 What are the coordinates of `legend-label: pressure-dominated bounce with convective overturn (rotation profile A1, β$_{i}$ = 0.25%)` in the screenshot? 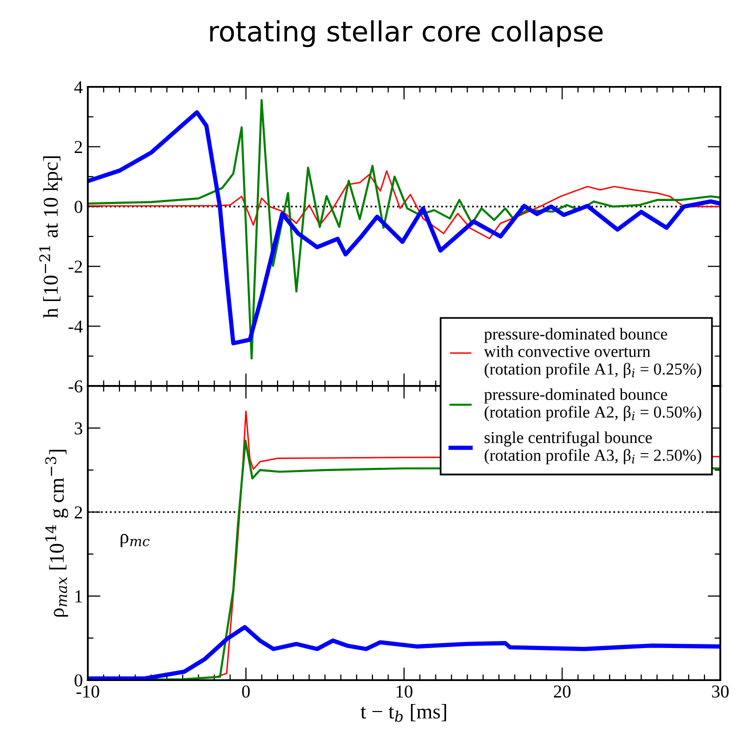 It's located at (593, 353).